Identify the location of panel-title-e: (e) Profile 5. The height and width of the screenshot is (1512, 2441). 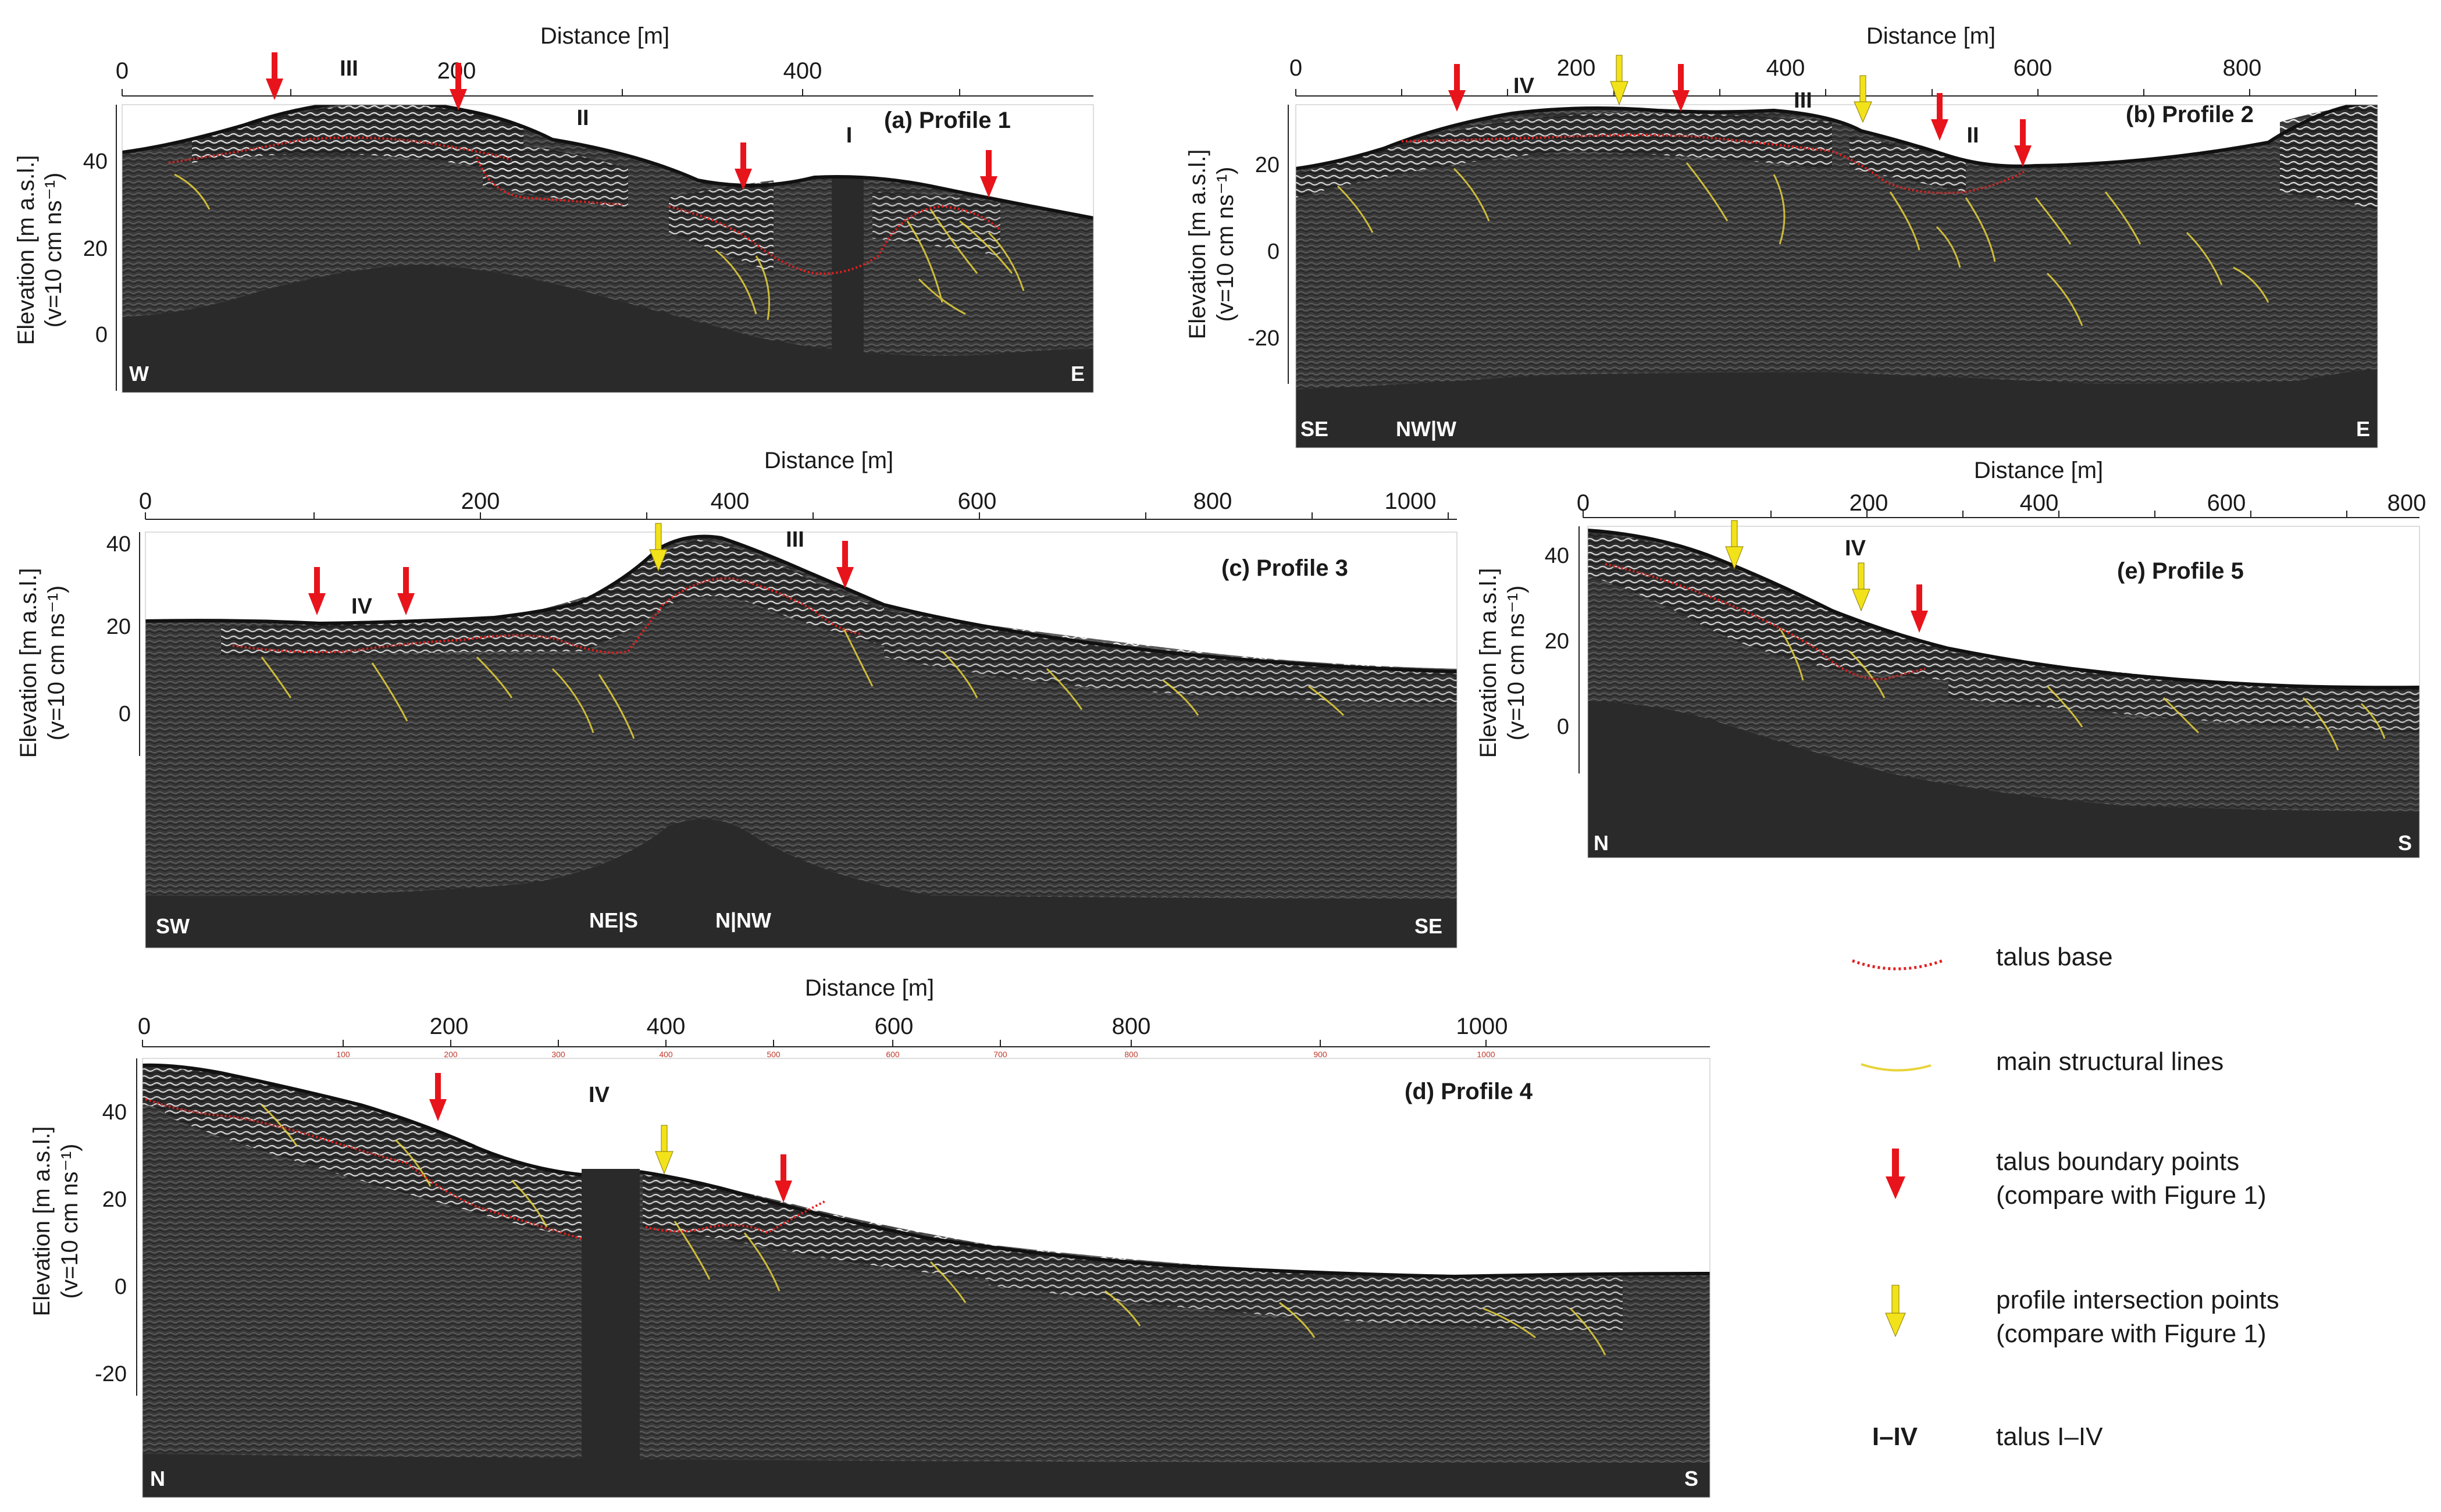
(2181, 571).